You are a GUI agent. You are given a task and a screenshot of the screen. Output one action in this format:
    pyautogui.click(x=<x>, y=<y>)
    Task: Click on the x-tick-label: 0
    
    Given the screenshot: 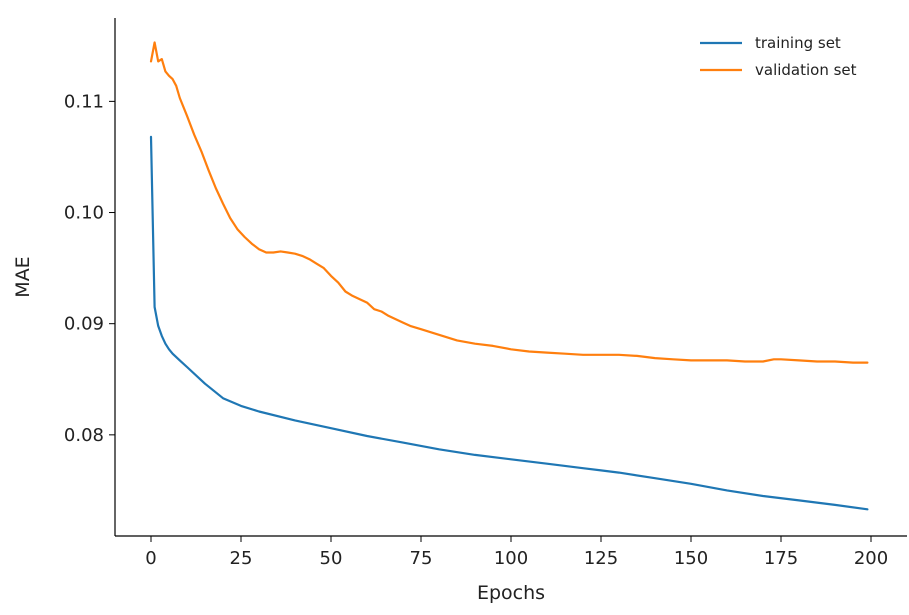 What is the action you would take?
    pyautogui.click(x=150, y=558)
    